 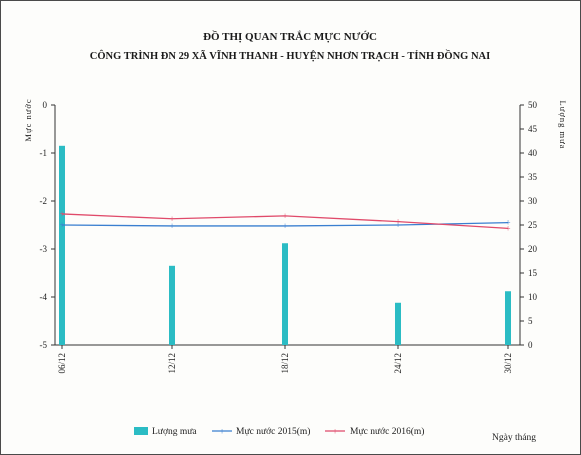 I want to click on y-left-tick-label: -3, so click(x=44, y=249).